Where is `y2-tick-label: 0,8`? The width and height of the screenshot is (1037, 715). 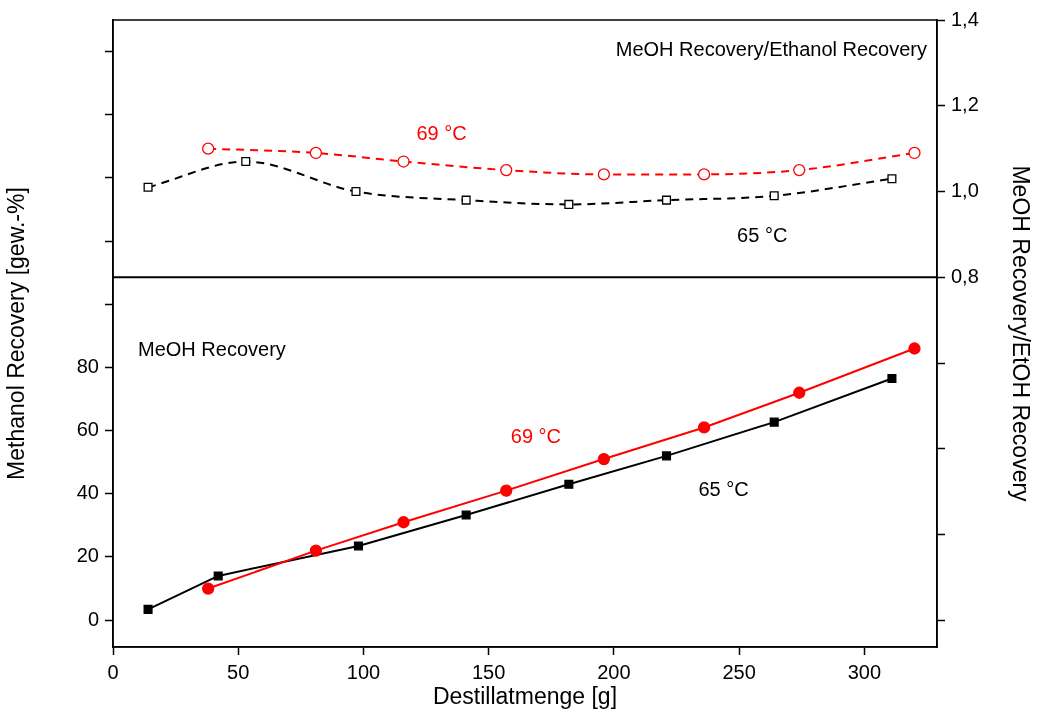 y2-tick-label: 0,8 is located at coordinates (965, 275).